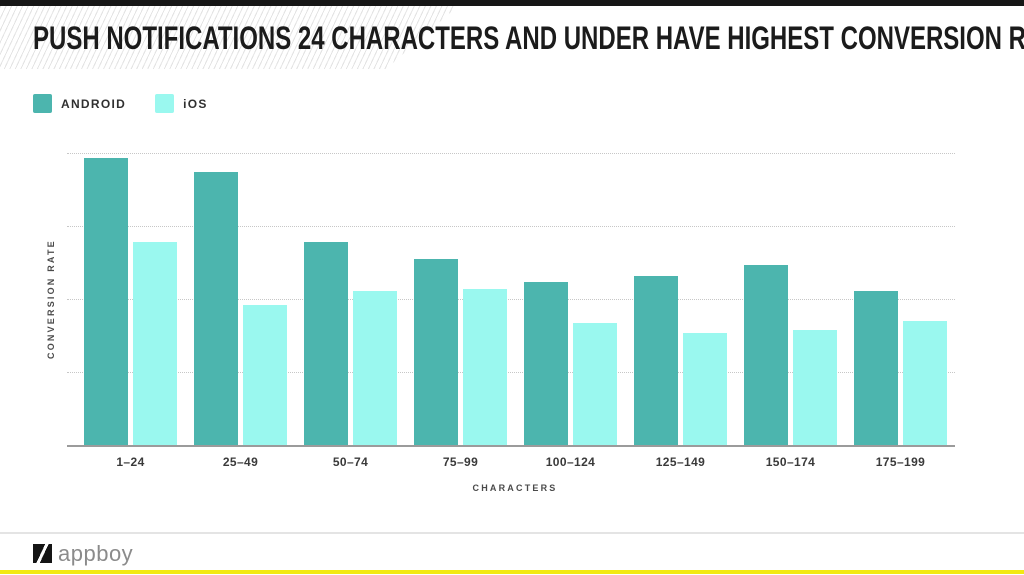 The width and height of the screenshot is (1024, 575). I want to click on bar-android-25–49, so click(216, 308).